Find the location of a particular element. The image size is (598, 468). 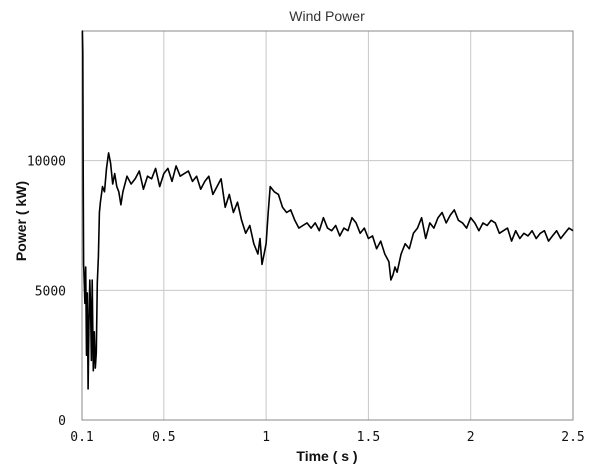

x-tick-label: 2 is located at coordinates (471, 437).